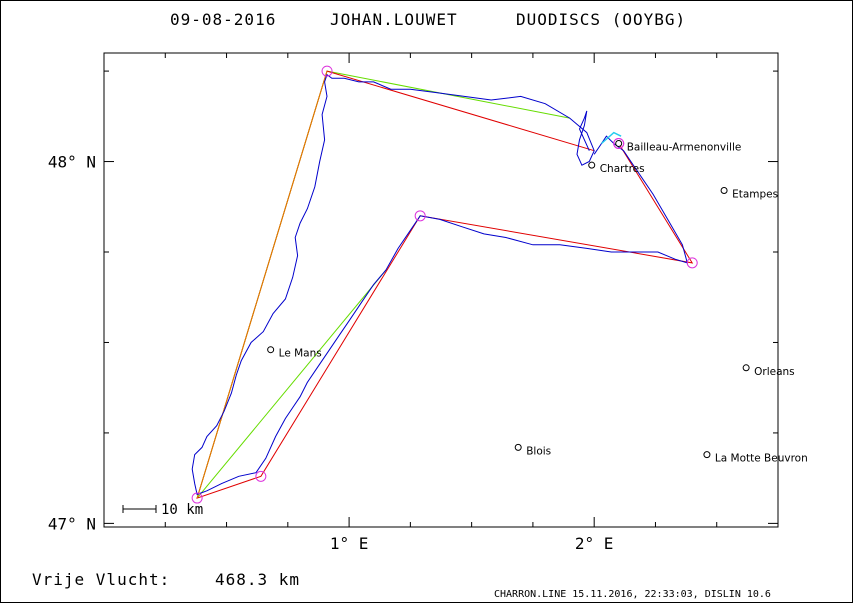 This screenshot has height=603, width=853. I want to click on x-tick-label: 2° E, so click(594, 543).